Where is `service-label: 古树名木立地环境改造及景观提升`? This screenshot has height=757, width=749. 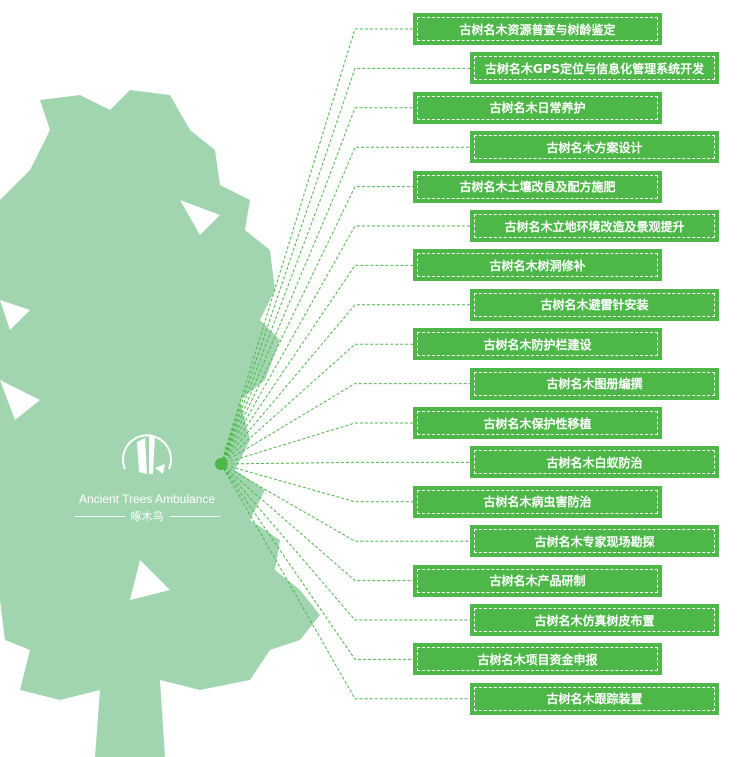 service-label: 古树名木立地环境改造及景观提升 is located at coordinates (594, 226).